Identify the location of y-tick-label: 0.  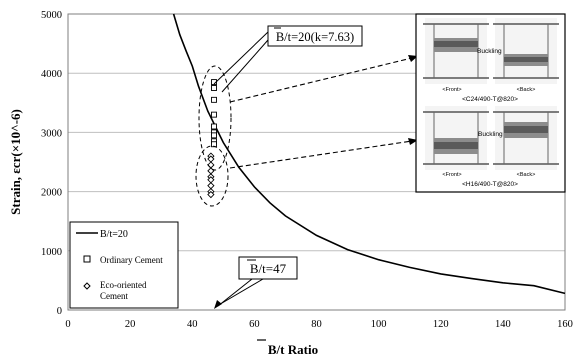
(59, 311).